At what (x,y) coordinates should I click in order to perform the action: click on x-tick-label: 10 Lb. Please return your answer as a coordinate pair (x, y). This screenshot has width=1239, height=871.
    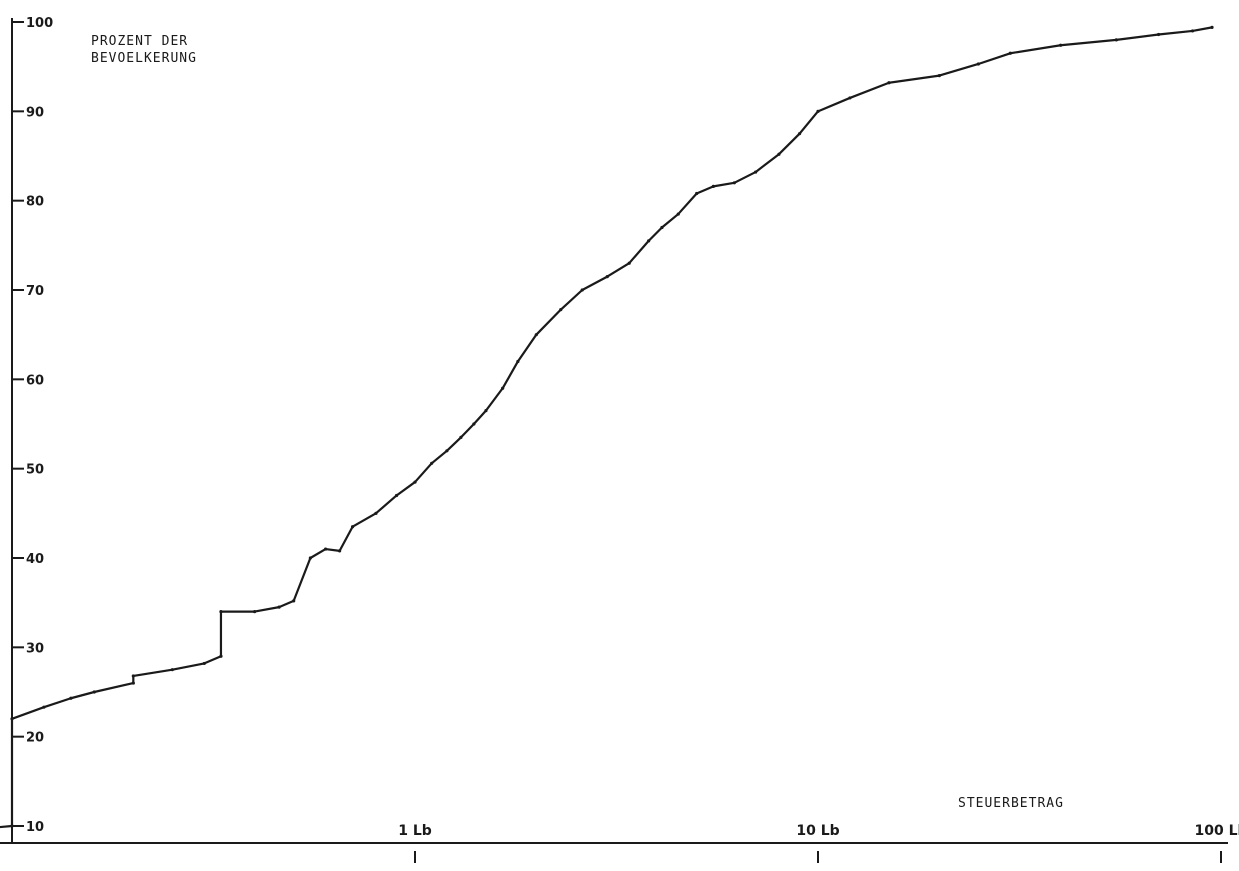
    Looking at the image, I should click on (817, 831).